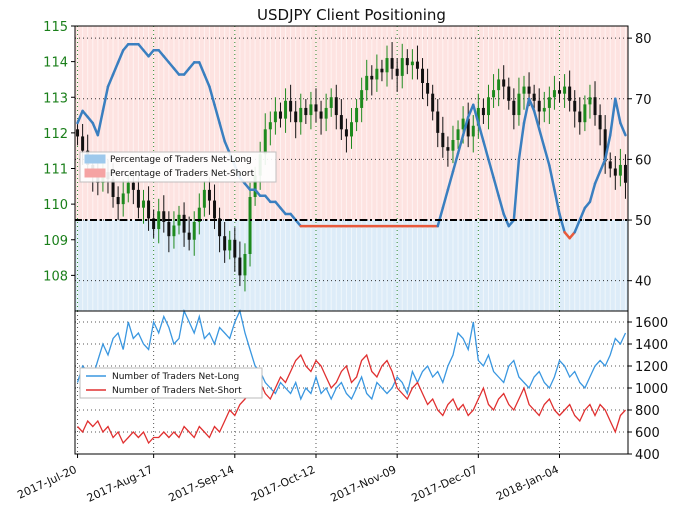  Describe the element at coordinates (351, 354) in the screenshot. I see `series-line-net-long` at that location.